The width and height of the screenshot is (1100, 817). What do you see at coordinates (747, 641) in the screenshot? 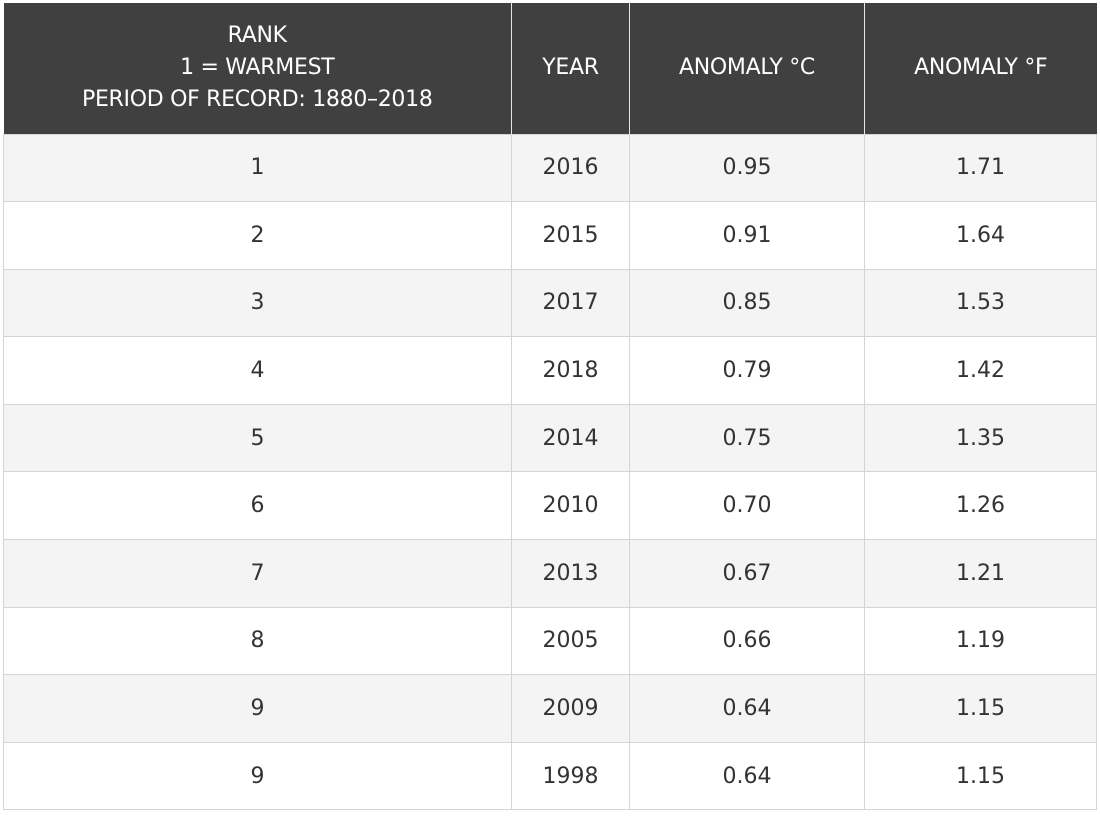
I see `anomaly-c-cell: 0.66` at bounding box center [747, 641].